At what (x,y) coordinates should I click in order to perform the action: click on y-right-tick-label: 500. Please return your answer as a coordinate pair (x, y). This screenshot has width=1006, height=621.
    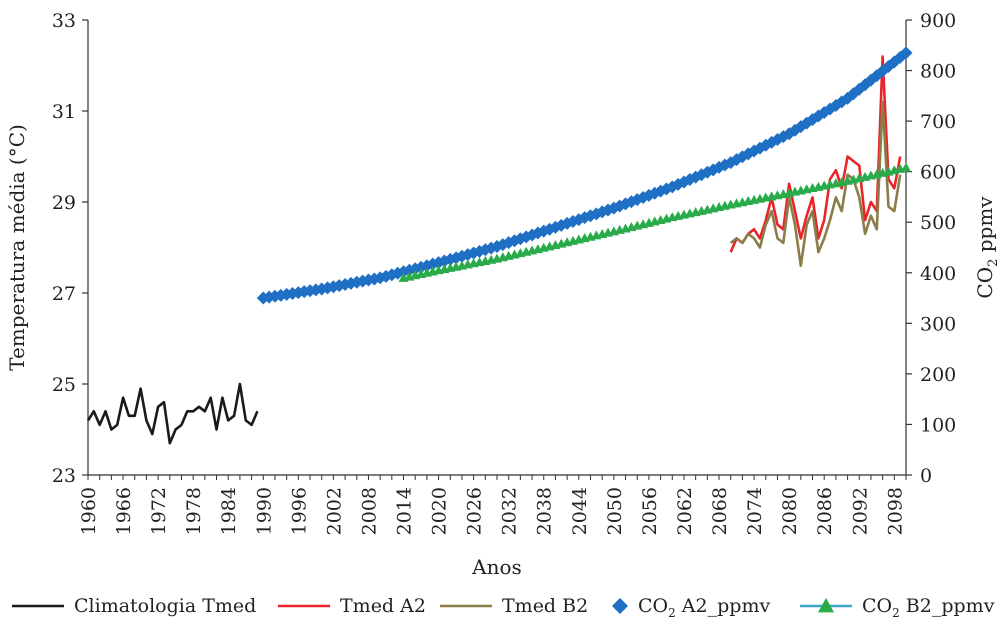
    Looking at the image, I should click on (938, 223).